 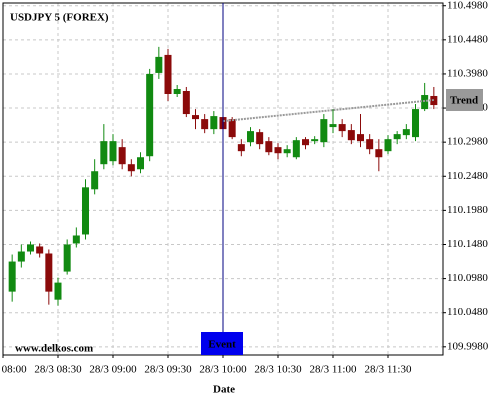 I want to click on x-tick-label: 28/3 09:30, so click(x=168, y=370).